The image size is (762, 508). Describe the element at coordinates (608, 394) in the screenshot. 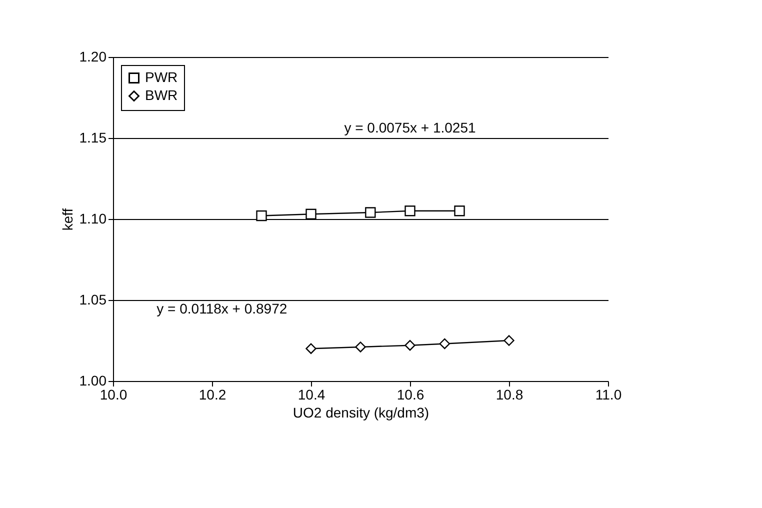

I see `x-tick-label: 11.0` at that location.